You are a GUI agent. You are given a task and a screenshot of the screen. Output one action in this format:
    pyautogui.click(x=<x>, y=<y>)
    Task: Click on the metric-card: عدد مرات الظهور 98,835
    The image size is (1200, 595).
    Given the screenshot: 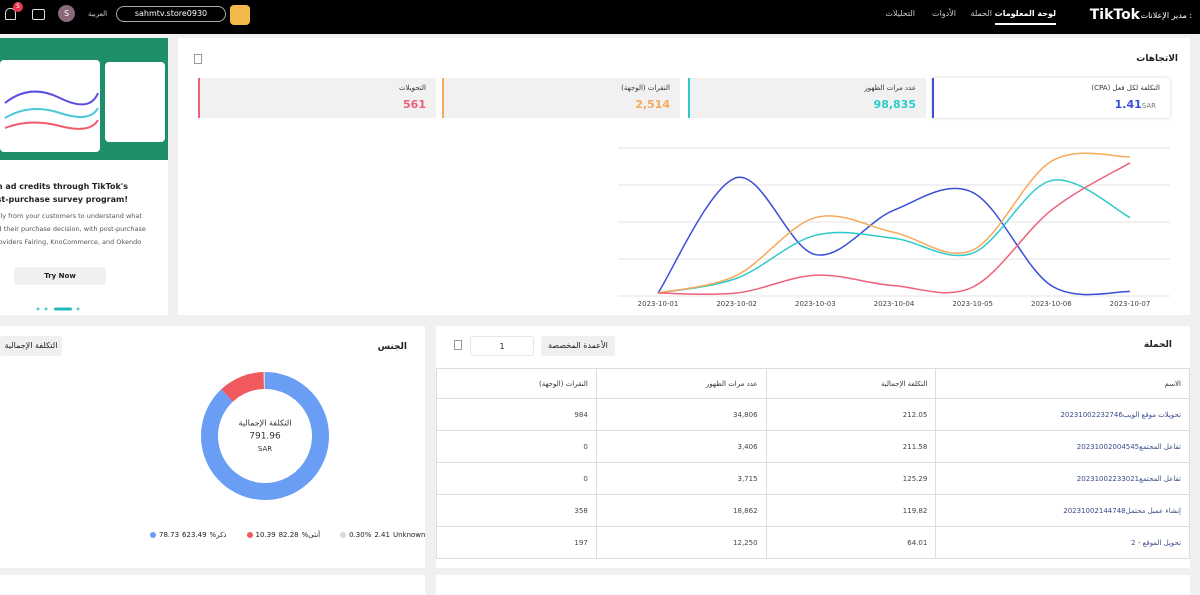 What is the action you would take?
    pyautogui.click(x=807, y=98)
    